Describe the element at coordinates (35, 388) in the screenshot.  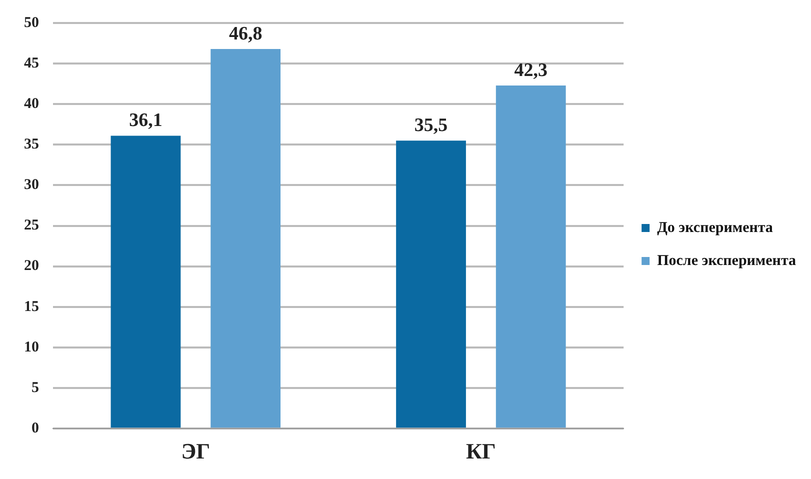
I see `y-tick-label: 5` at that location.